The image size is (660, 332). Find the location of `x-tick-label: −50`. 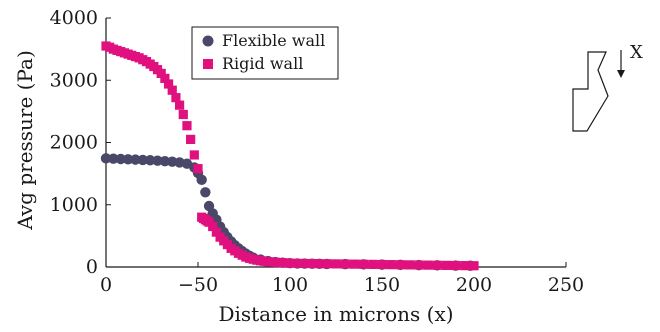

x-tick-label: −50 is located at coordinates (198, 285).